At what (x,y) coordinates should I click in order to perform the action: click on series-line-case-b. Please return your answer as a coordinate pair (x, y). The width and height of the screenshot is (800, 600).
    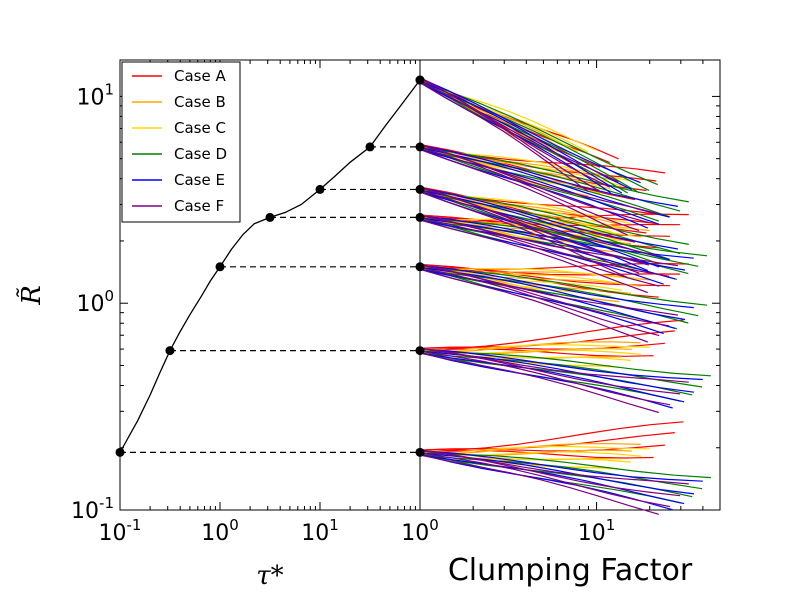
    Looking at the image, I should click on (534, 274).